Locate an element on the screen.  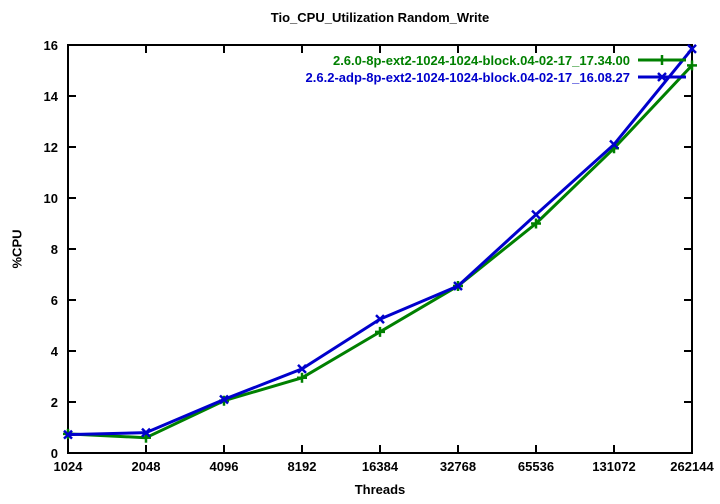
x-tick-label: 16384 is located at coordinates (380, 466).